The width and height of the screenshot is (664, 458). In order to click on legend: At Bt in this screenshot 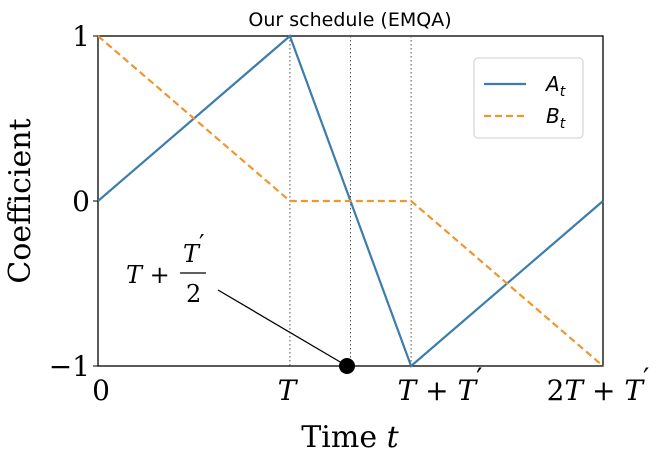, I will do `click(528, 98)`.